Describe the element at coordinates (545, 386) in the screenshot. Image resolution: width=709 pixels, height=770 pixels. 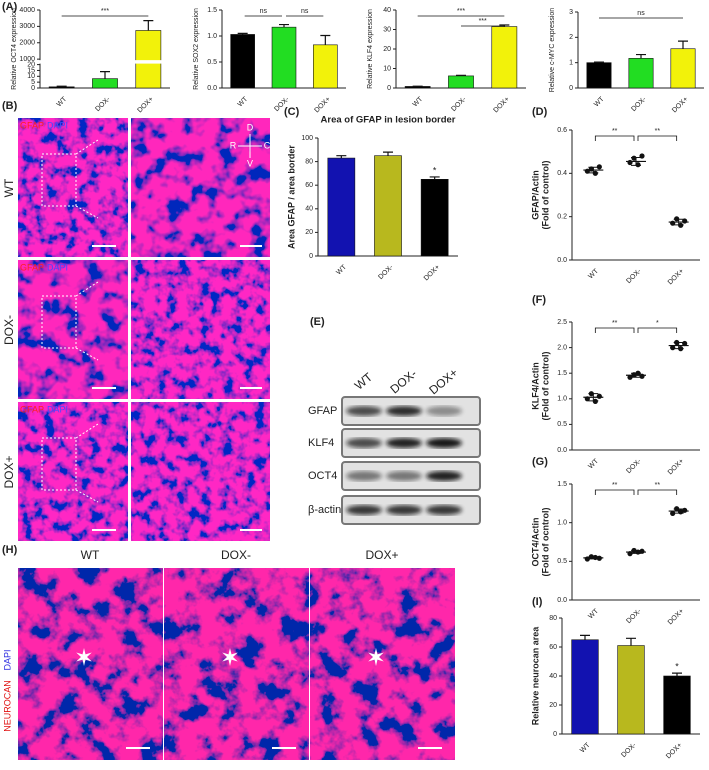
I see `y-axis-label: (Fold of control)` at that location.